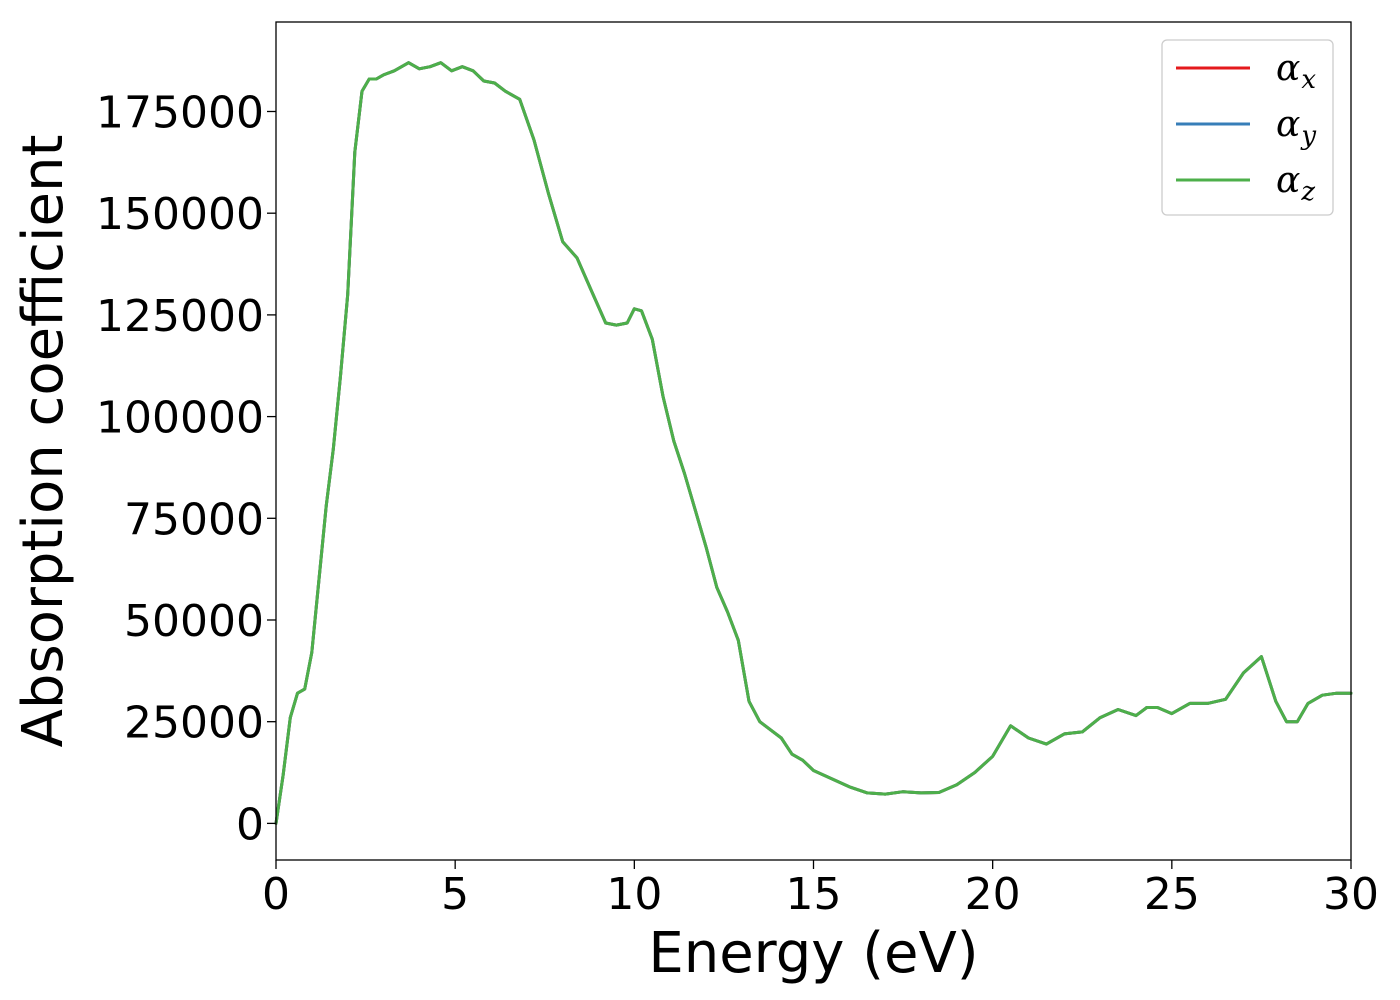  What do you see at coordinates (814, 894) in the screenshot?
I see `x-tick-label: 15` at bounding box center [814, 894].